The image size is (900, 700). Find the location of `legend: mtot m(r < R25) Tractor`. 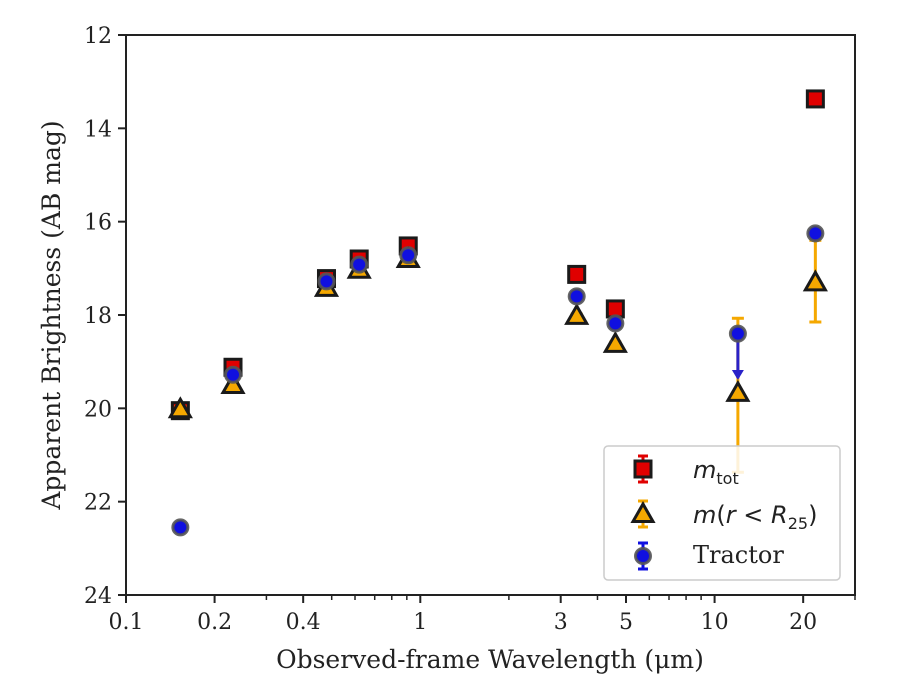

legend: mtot m(r < R25) Tractor is located at coordinates (722, 513).